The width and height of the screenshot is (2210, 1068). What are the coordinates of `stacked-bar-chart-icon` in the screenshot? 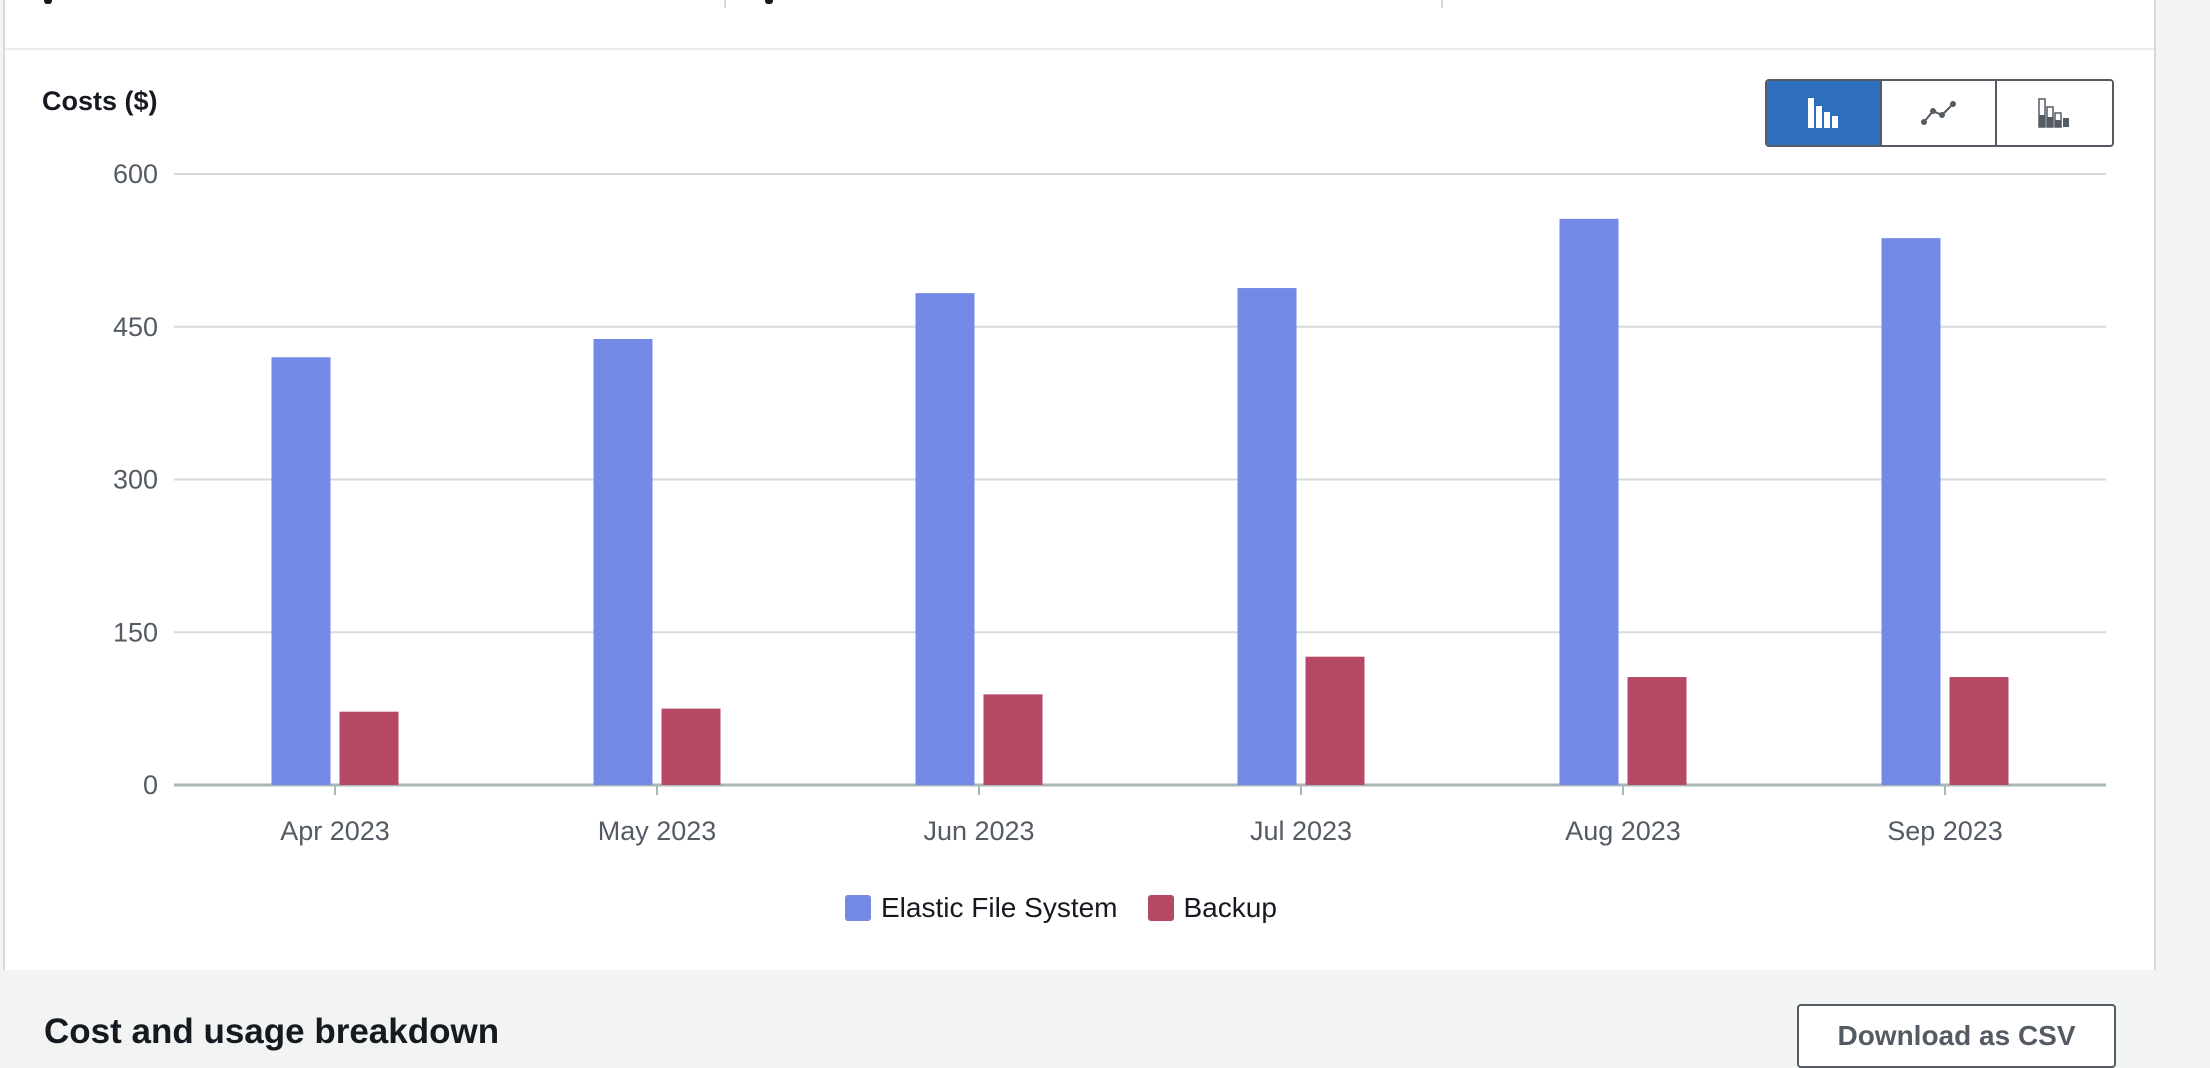 It's located at (2053, 113).